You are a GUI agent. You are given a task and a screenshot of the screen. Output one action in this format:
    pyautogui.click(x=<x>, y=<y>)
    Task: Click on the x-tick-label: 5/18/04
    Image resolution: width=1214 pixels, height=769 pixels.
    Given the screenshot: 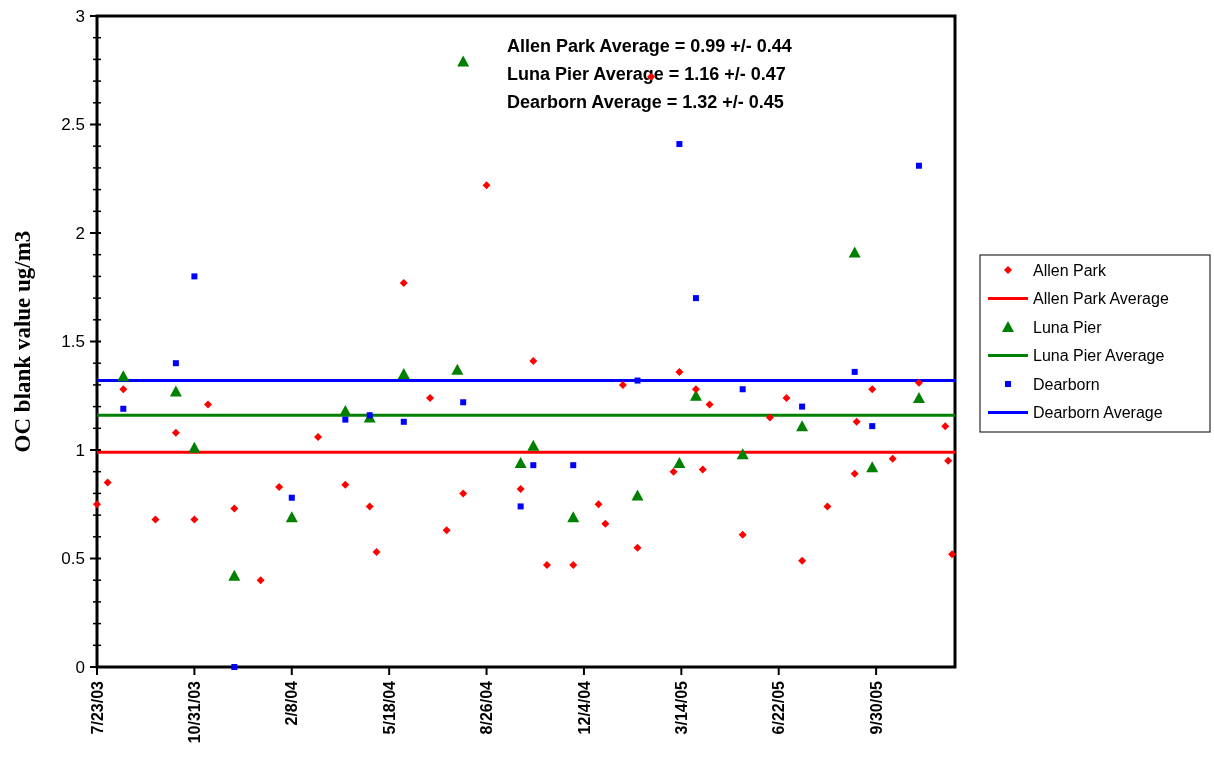 What is the action you would take?
    pyautogui.click(x=389, y=707)
    